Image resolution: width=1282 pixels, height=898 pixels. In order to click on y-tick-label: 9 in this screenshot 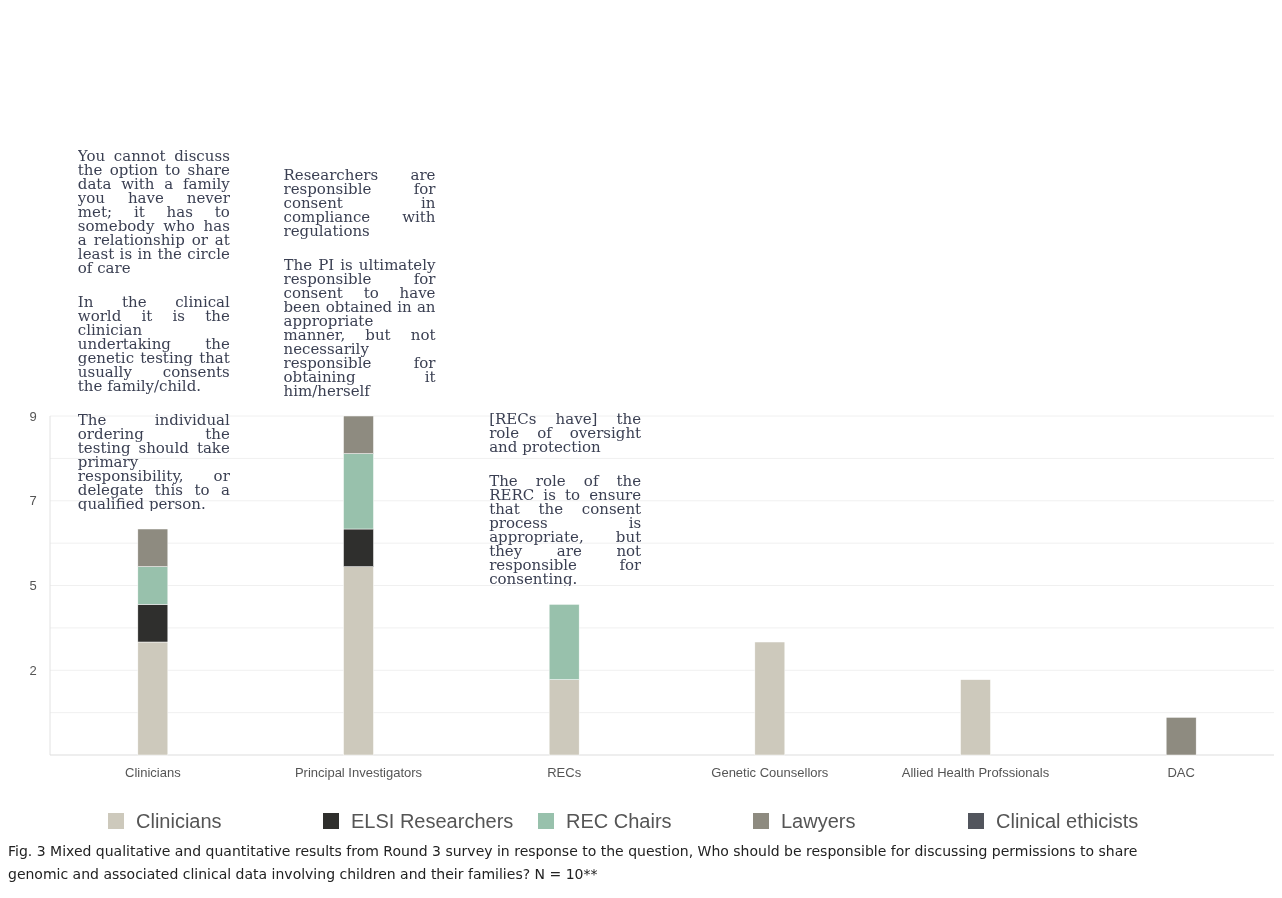, I will do `click(33, 416)`.